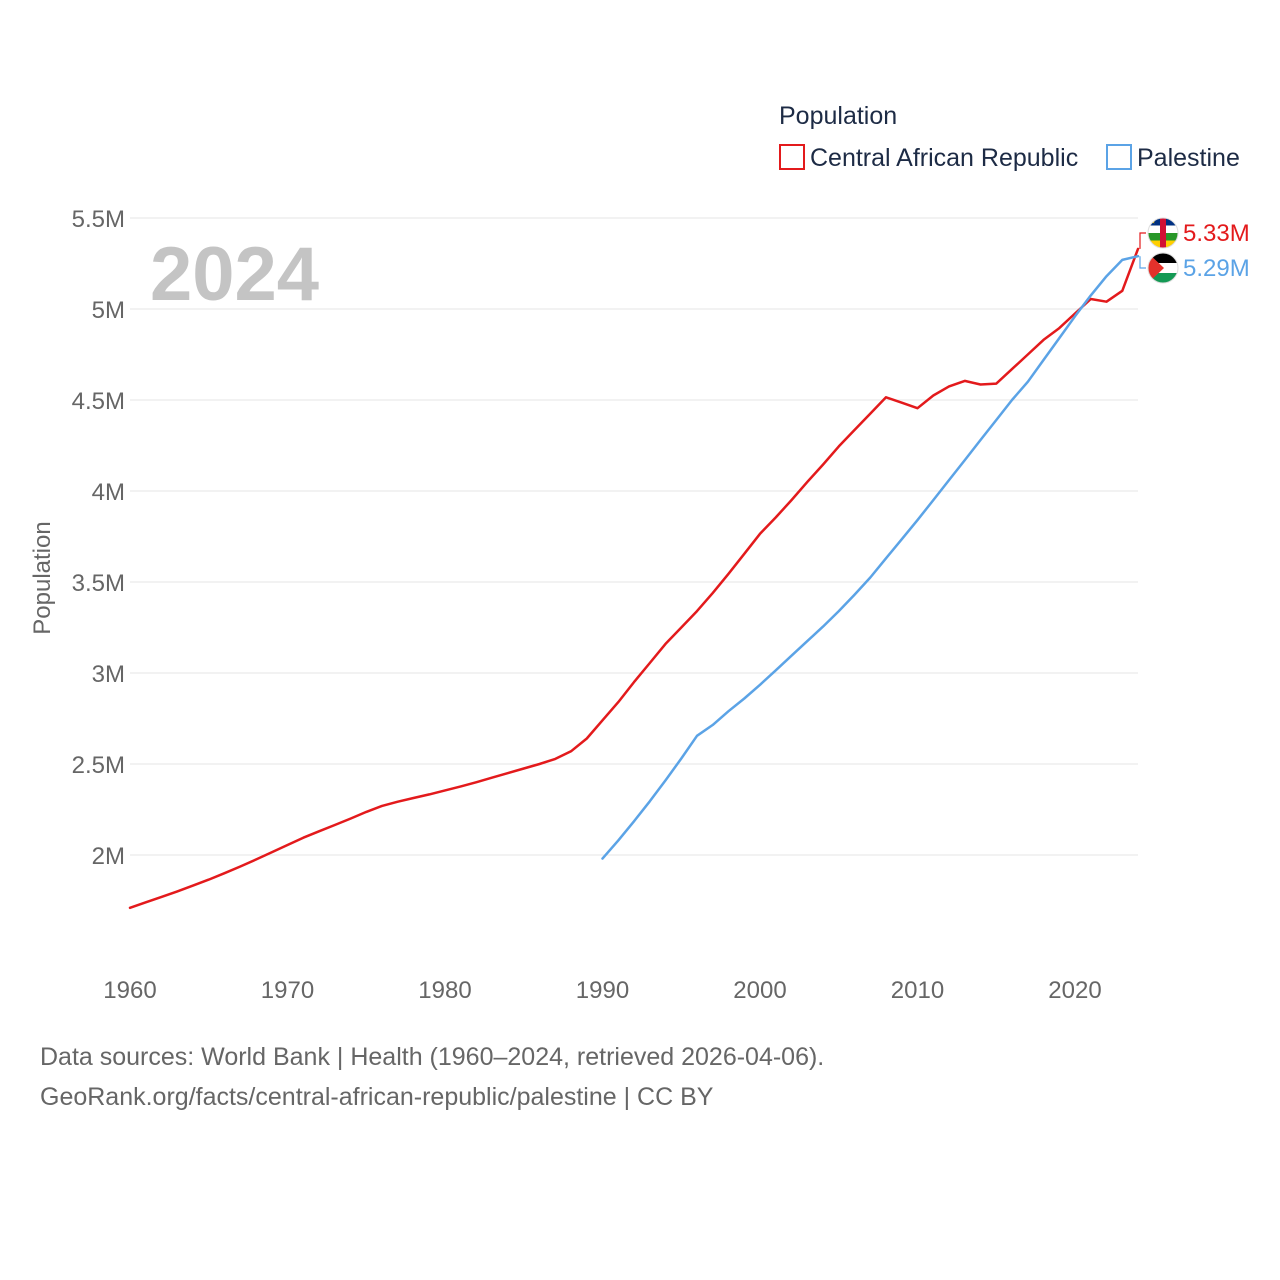 The width and height of the screenshot is (1280, 1280). I want to click on series-end-markers: 5.33M 5.29M, so click(1194, 250).